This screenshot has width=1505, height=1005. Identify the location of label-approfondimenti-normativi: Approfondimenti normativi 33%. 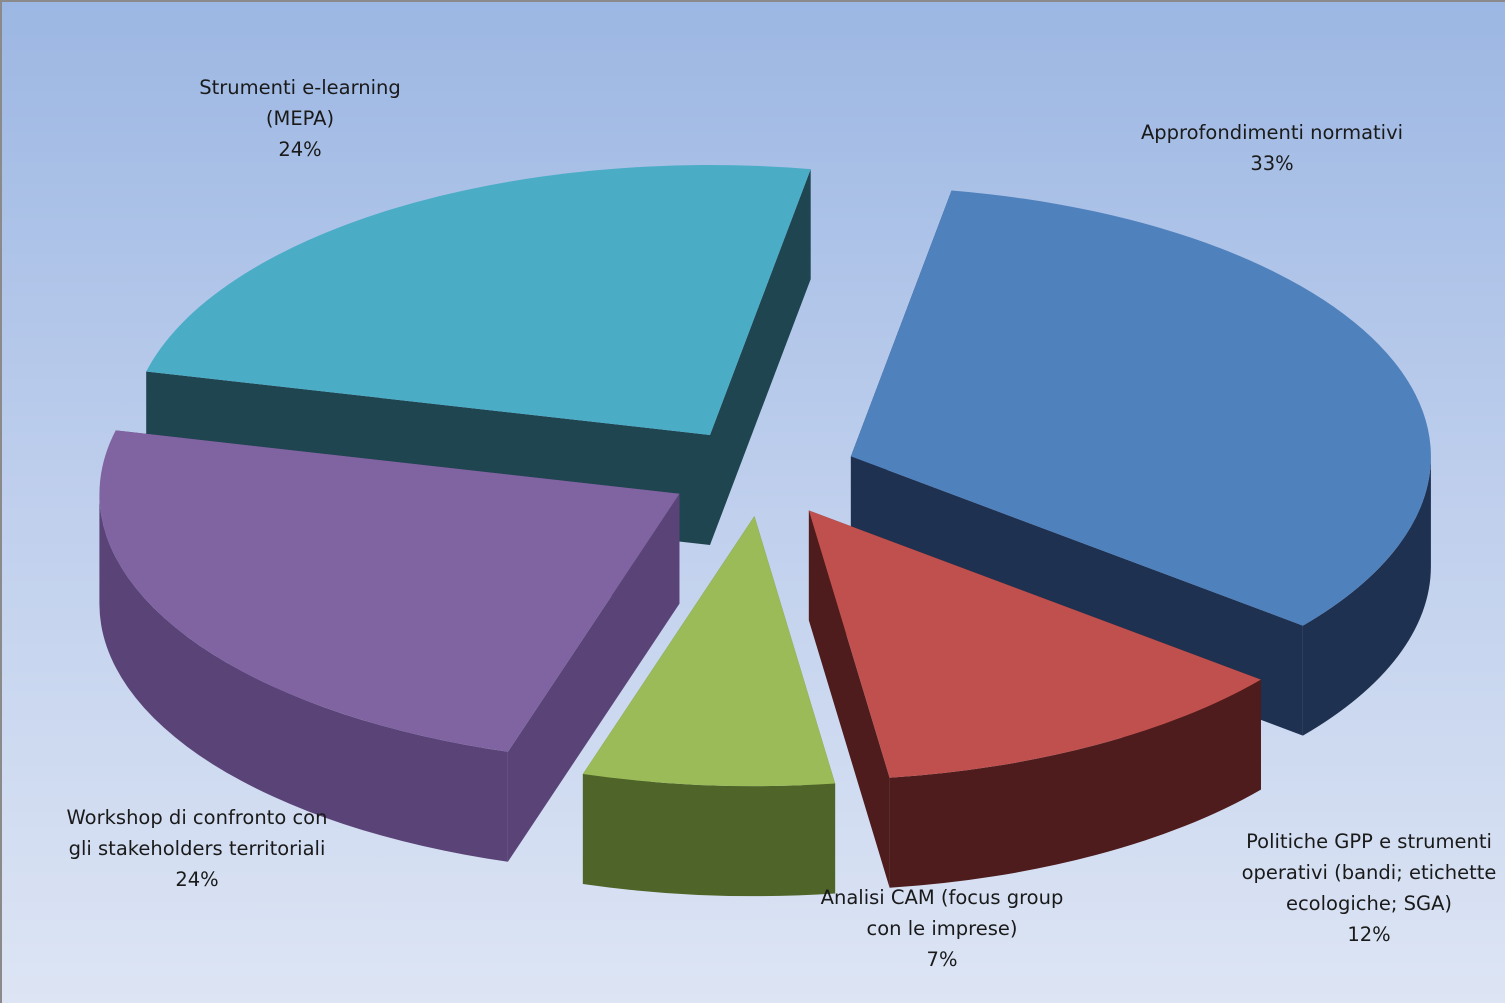
(1272, 148).